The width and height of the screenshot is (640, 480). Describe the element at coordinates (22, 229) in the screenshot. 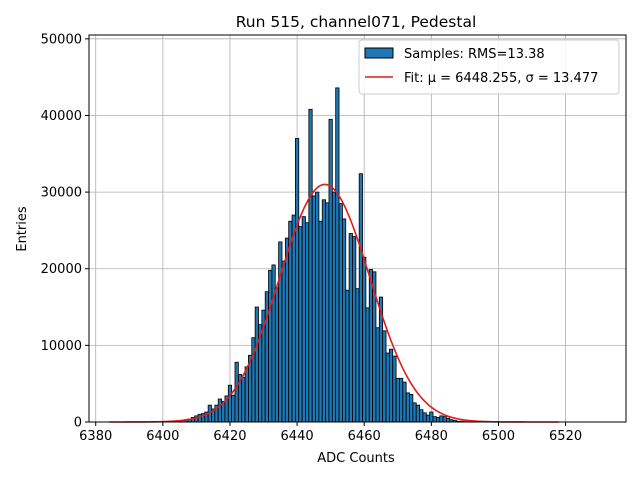

I see `y-axis-label: Entries` at that location.